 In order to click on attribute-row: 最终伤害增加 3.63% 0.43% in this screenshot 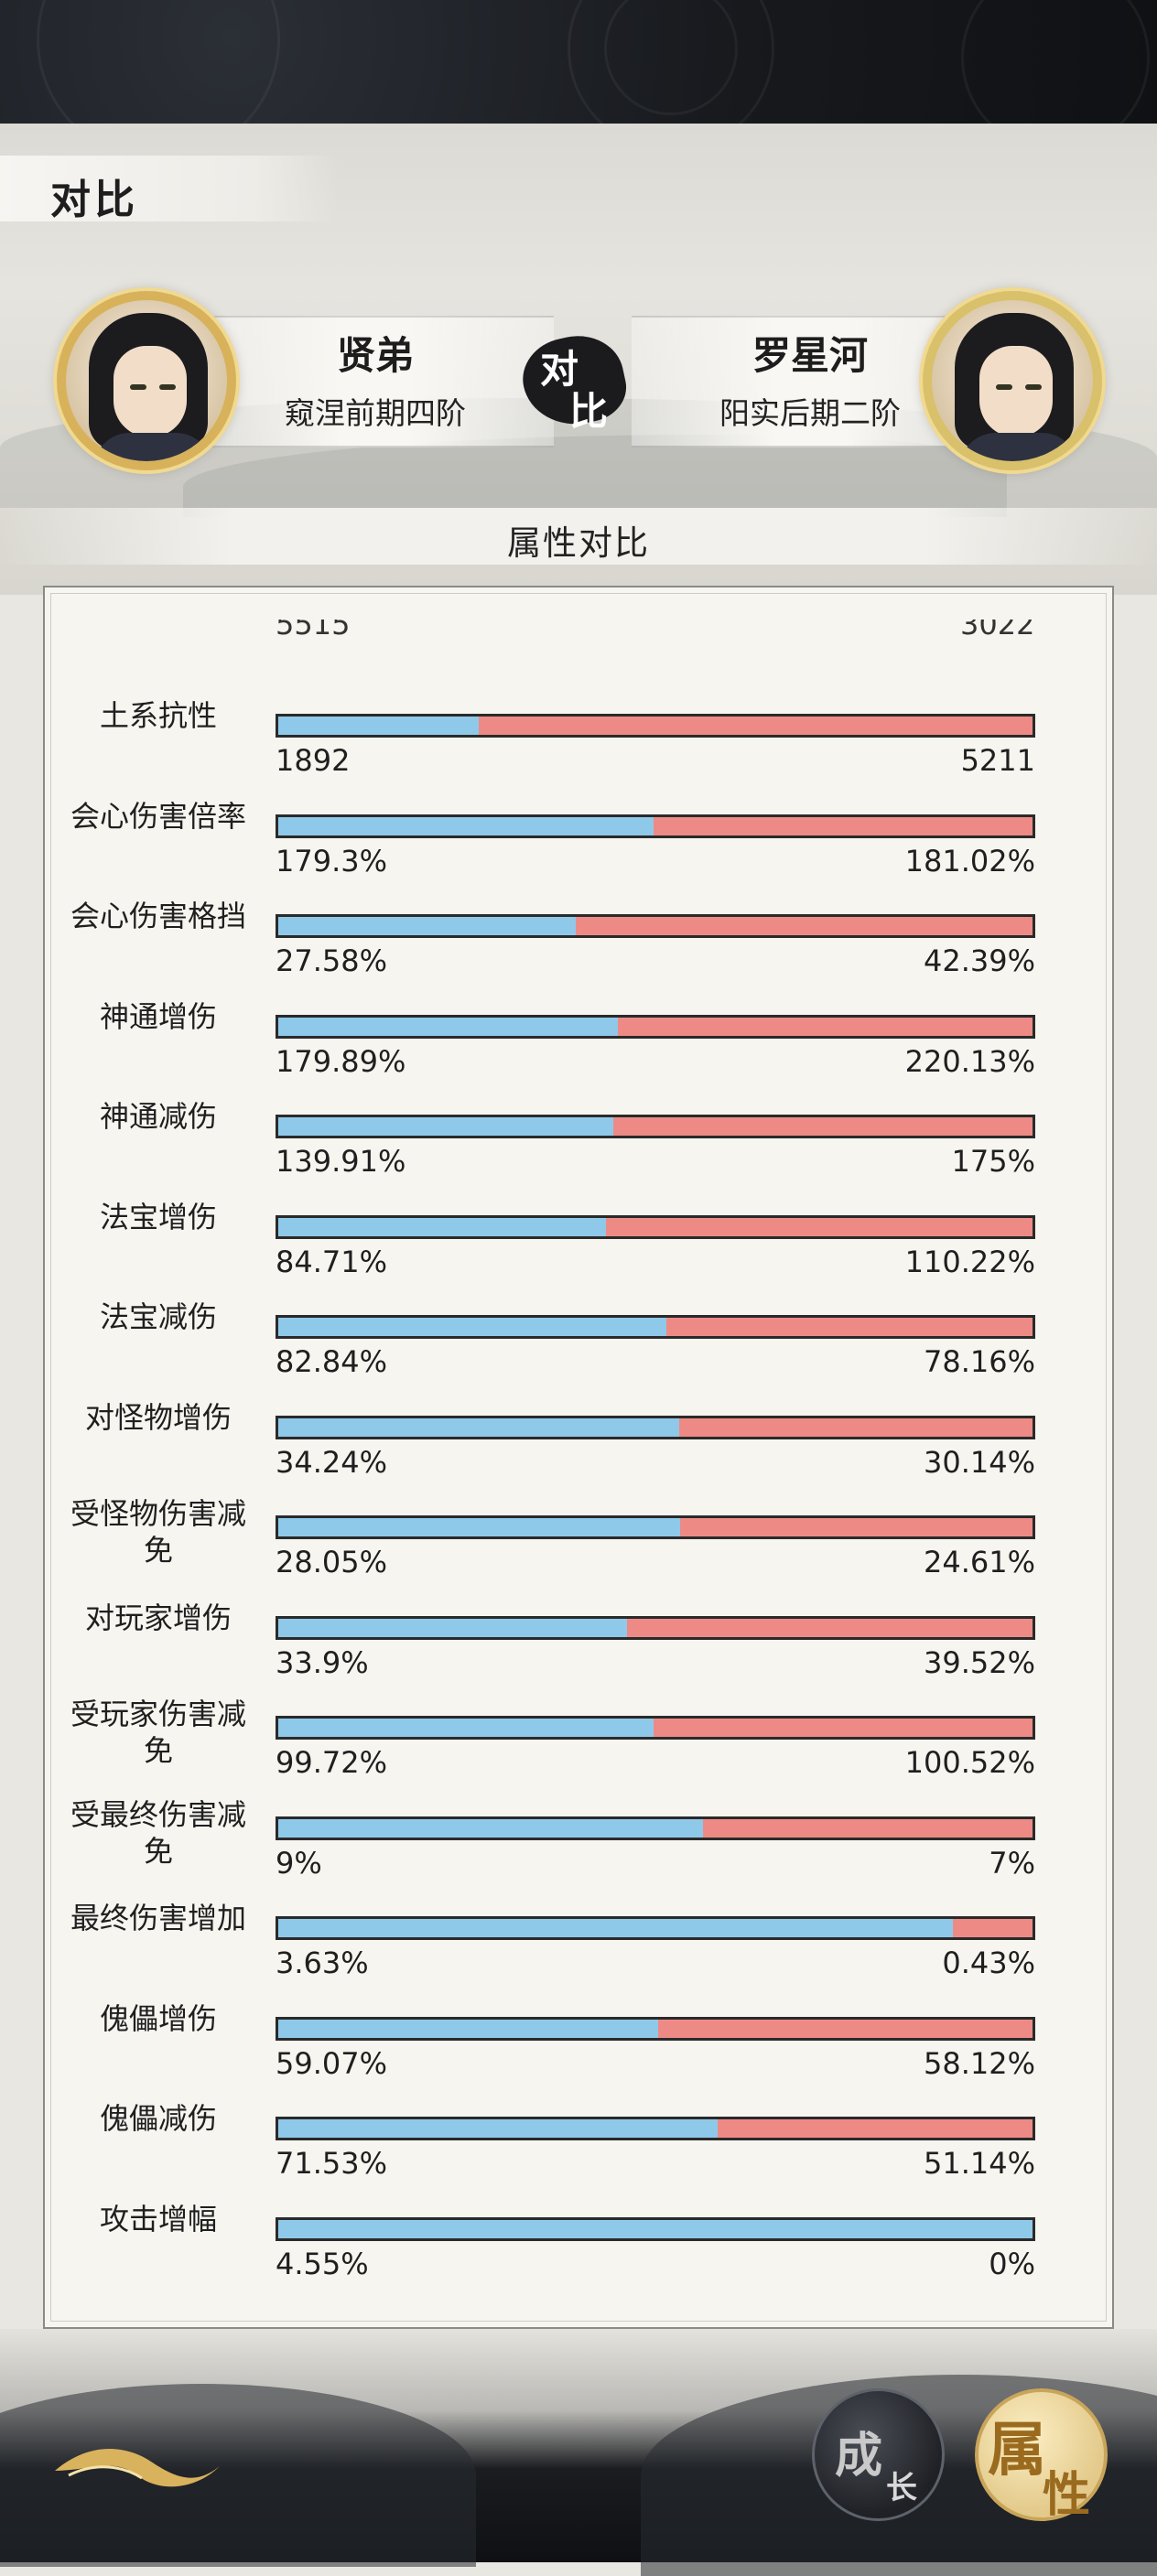, I will do `click(578, 1958)`.